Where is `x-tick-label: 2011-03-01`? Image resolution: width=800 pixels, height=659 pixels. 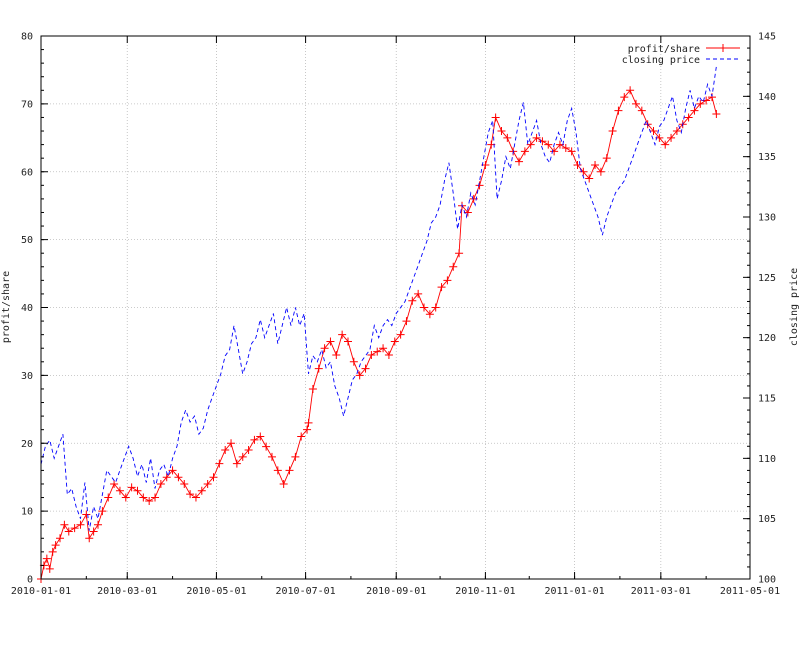 x-tick-label: 2011-03-01 is located at coordinates (661, 591).